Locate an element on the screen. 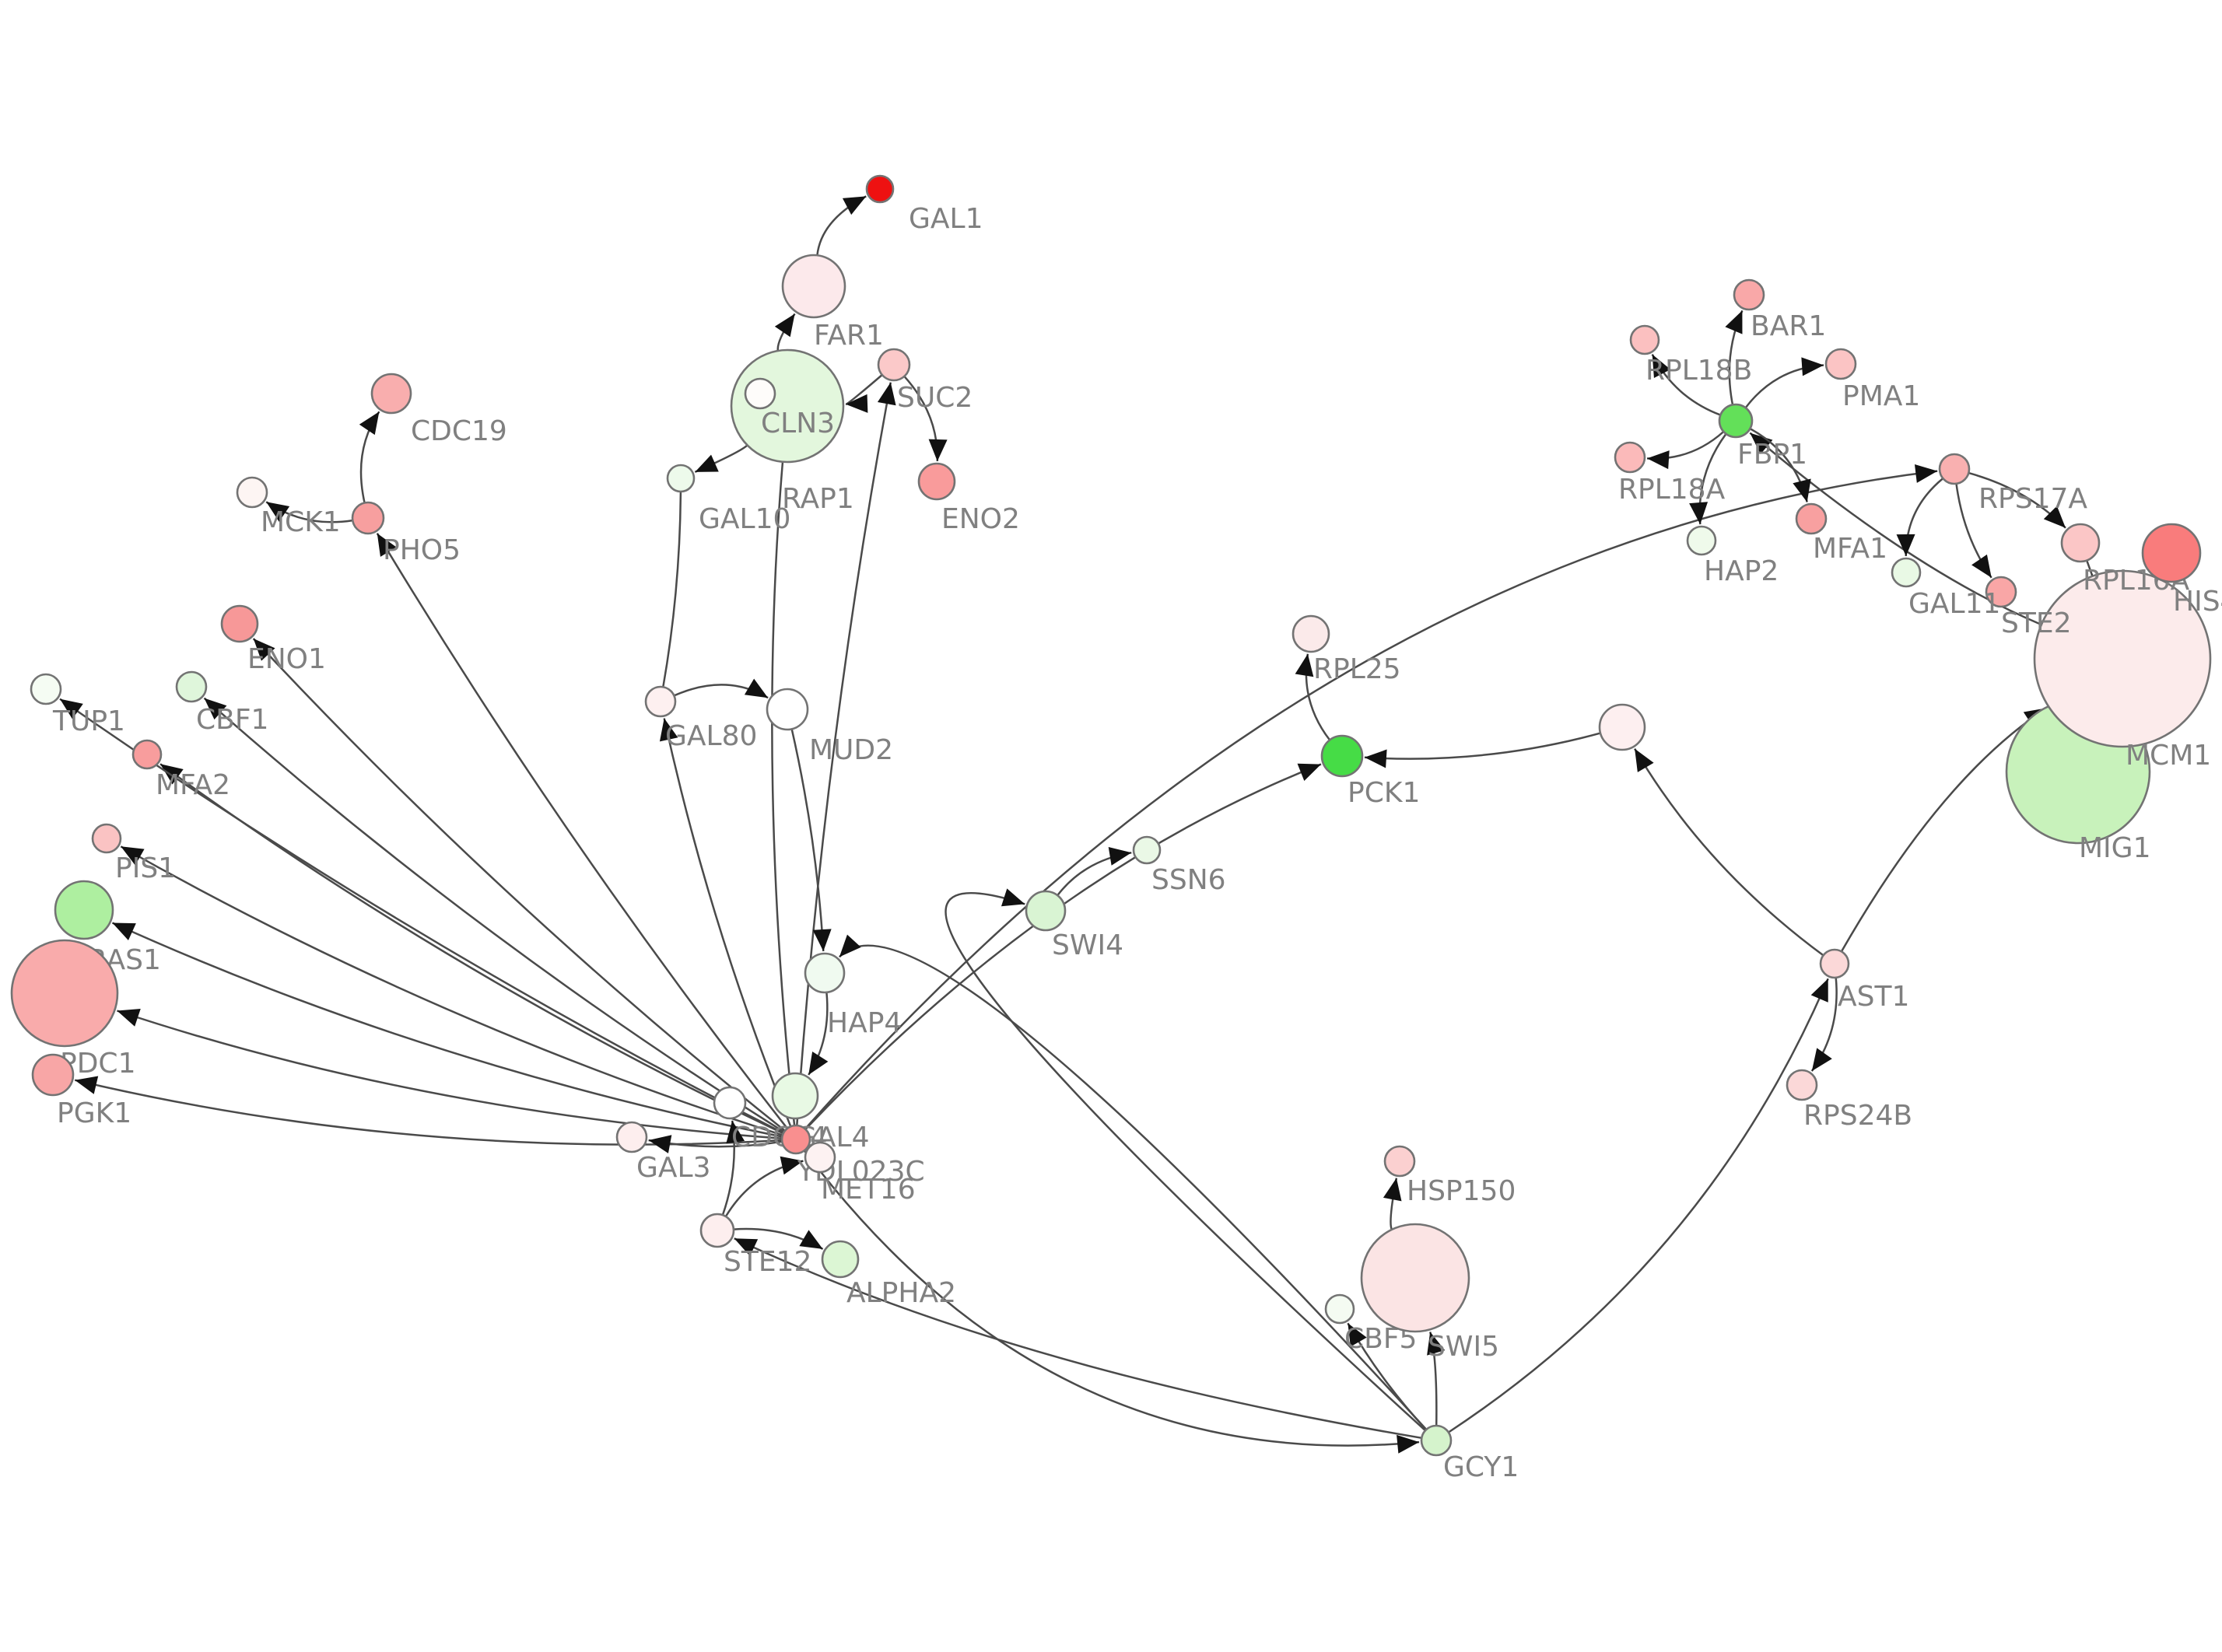 This screenshot has width=2222, height=1652. node-CBF1 is located at coordinates (191, 687).